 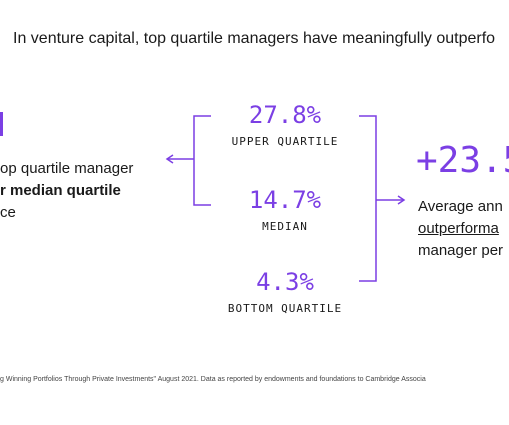 I want to click on stat-upper-quartile: 27.8% UPPER QUARTILE, so click(x=285, y=124).